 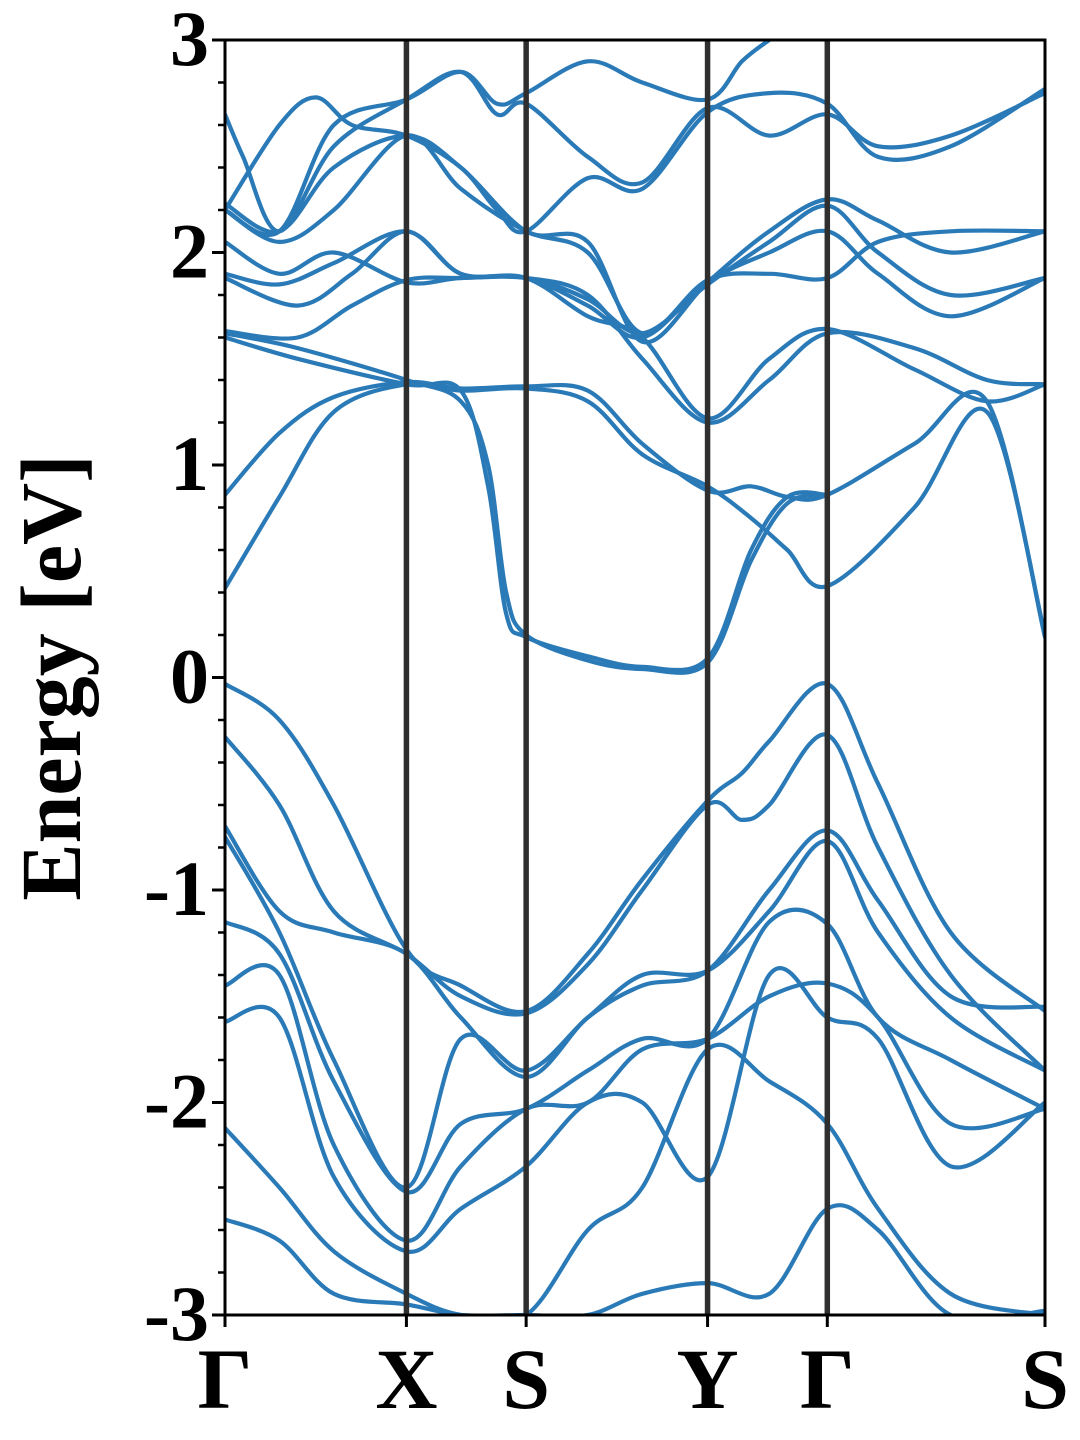 I want to click on y-tick-label: 3, so click(x=189, y=41).